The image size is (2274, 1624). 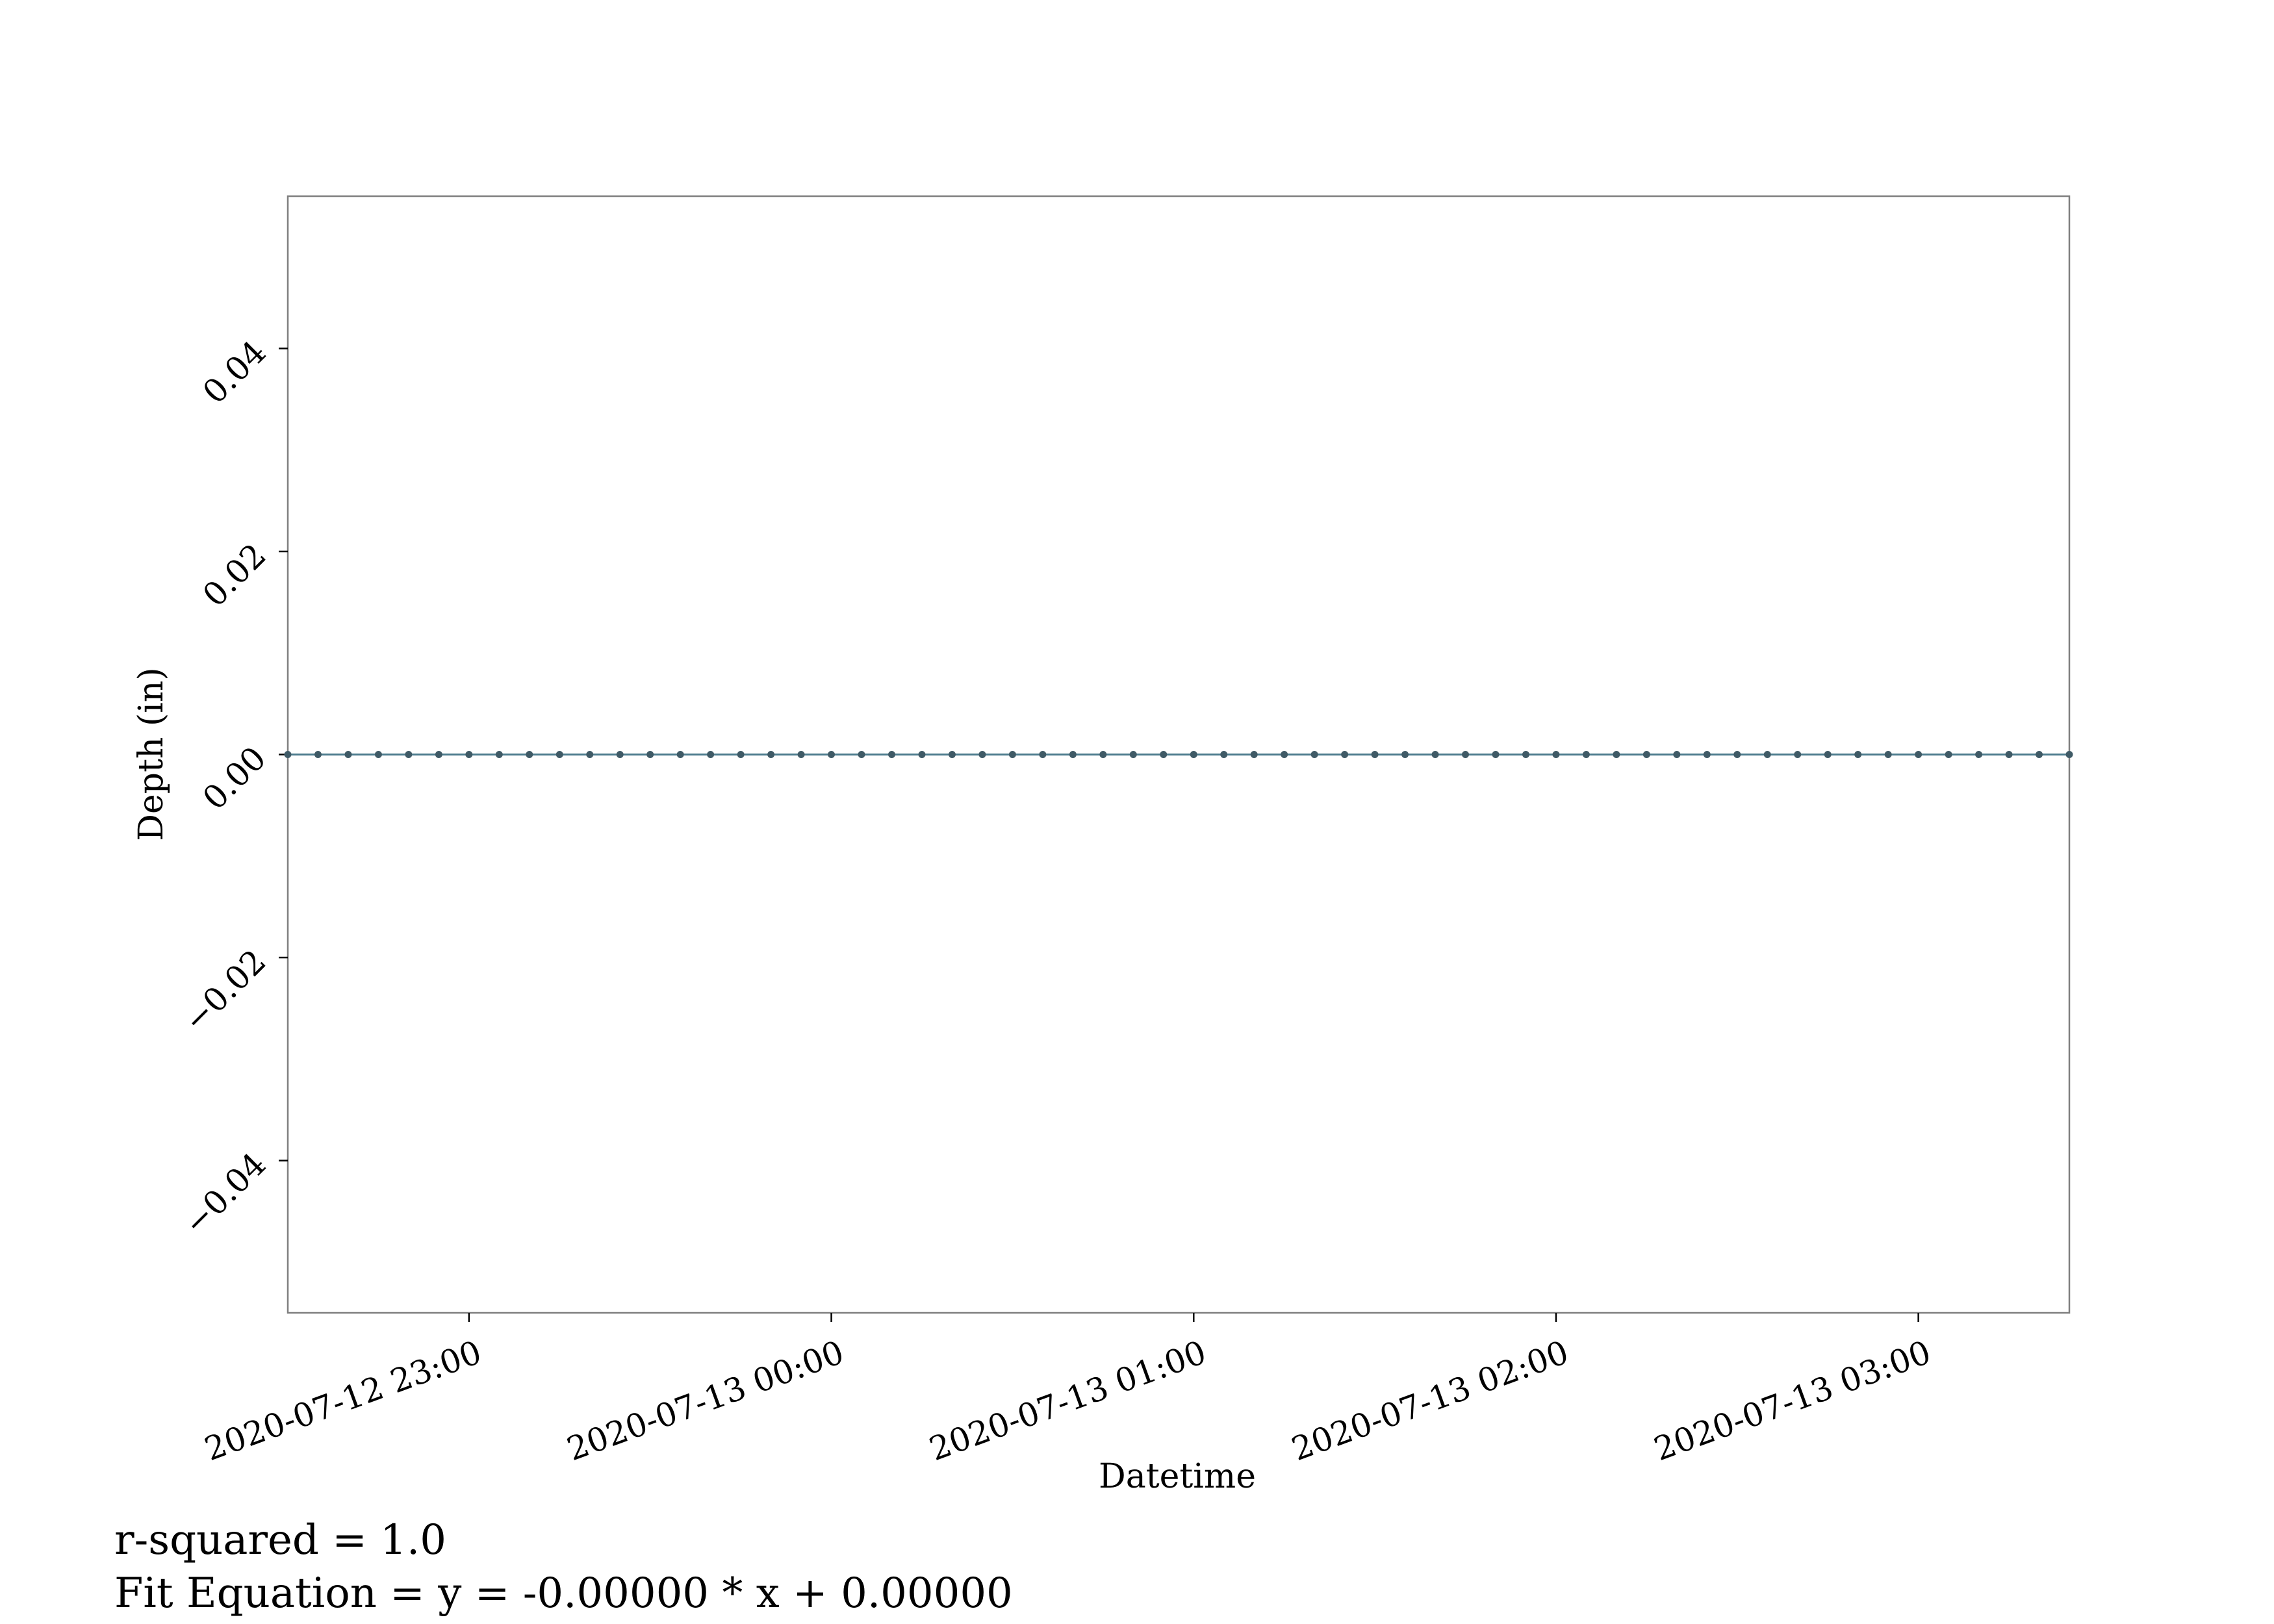 I want to click on y-axis: −0.04 −0.02 0.00 0.02 0.04, so click(x=232, y=788).